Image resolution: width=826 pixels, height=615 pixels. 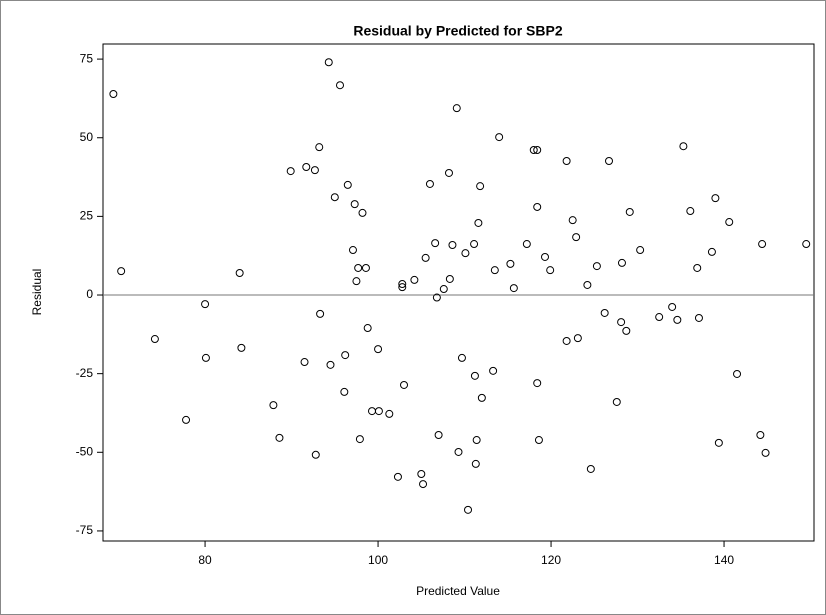 What do you see at coordinates (205, 560) in the screenshot?
I see `x-tick-label: 80` at bounding box center [205, 560].